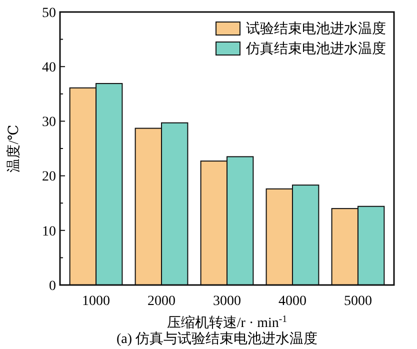 Image resolution: width=417 pixels, height=349 pixels. Describe the element at coordinates (315, 48) in the screenshot. I see `legend-label: 仿真结束电池进水温度` at that location.